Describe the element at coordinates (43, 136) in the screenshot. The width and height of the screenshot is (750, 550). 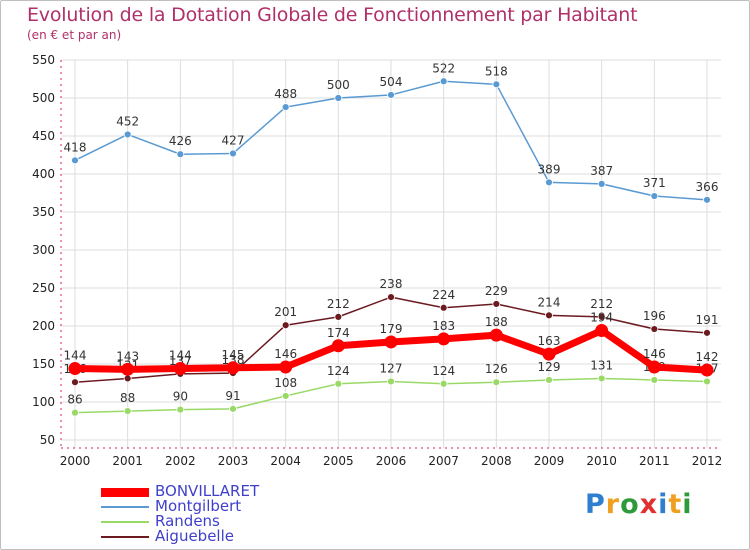
I see `y-tick-label: 450` at that location.